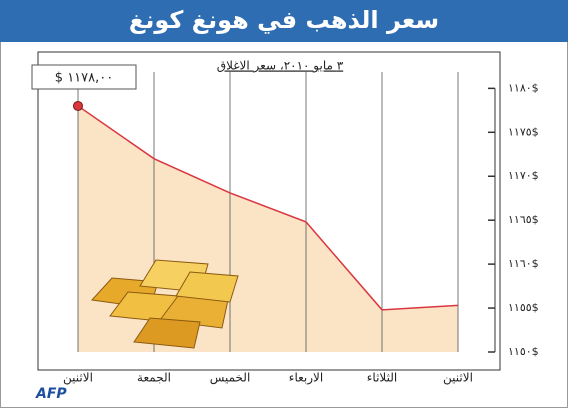 The width and height of the screenshot is (568, 408). What do you see at coordinates (523, 351) in the screenshot?
I see `y-tick-label: ١١٥٠$` at bounding box center [523, 351].